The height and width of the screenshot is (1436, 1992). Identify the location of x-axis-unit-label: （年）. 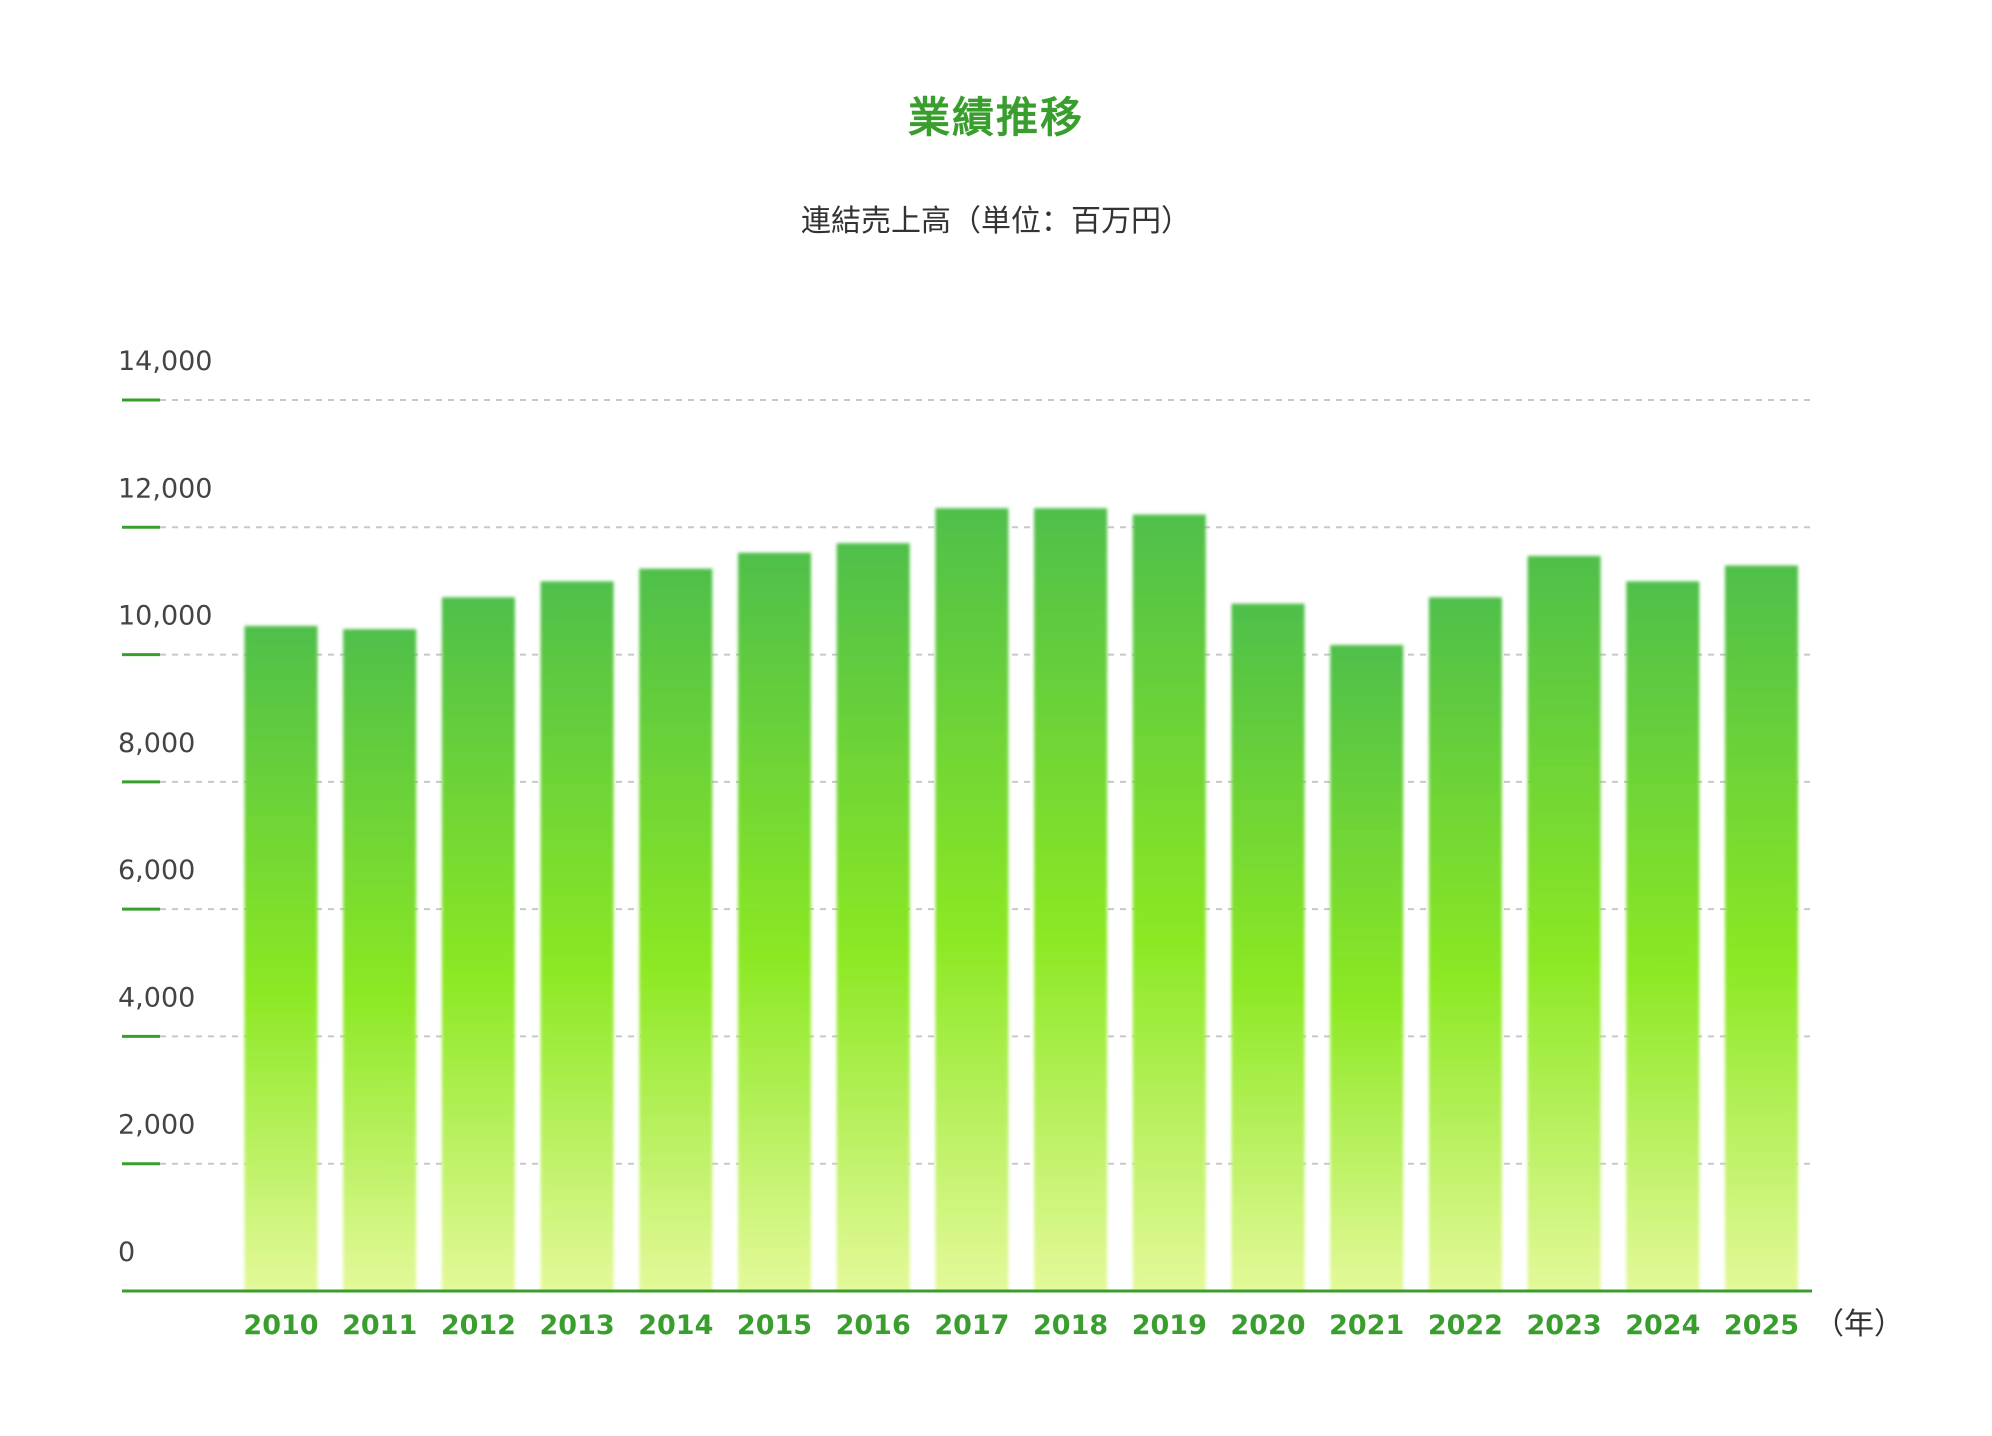
(1859, 1324).